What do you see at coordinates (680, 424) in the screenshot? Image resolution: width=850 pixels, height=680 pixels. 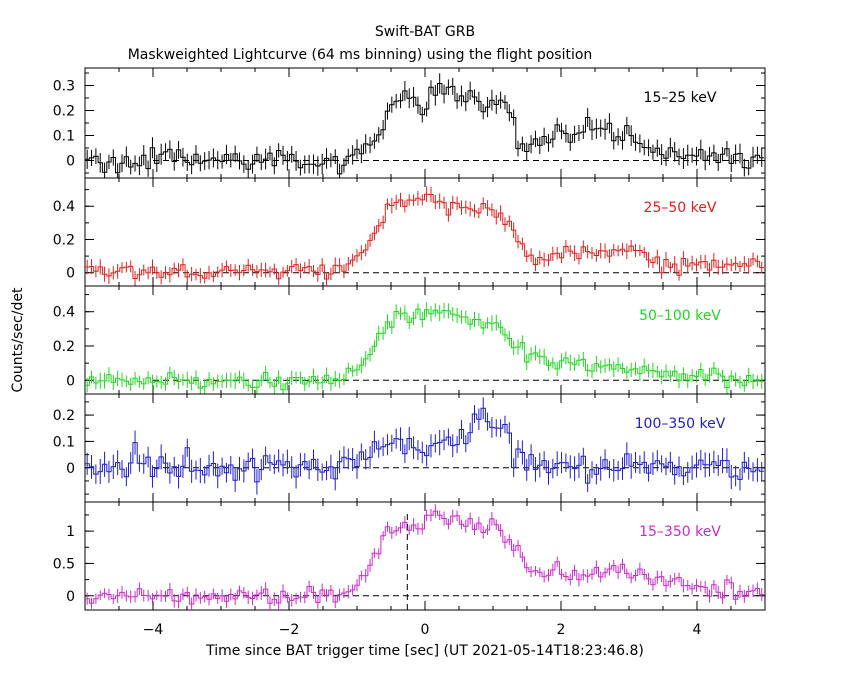 I see `band-label: 100–350 keV` at bounding box center [680, 424].